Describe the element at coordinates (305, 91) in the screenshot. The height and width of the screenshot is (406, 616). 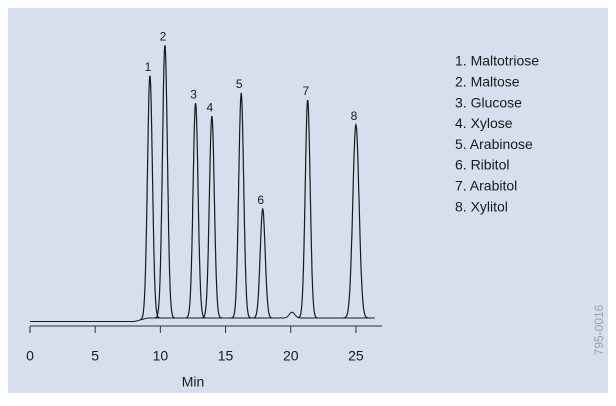
I see `peak-label: 7` at that location.